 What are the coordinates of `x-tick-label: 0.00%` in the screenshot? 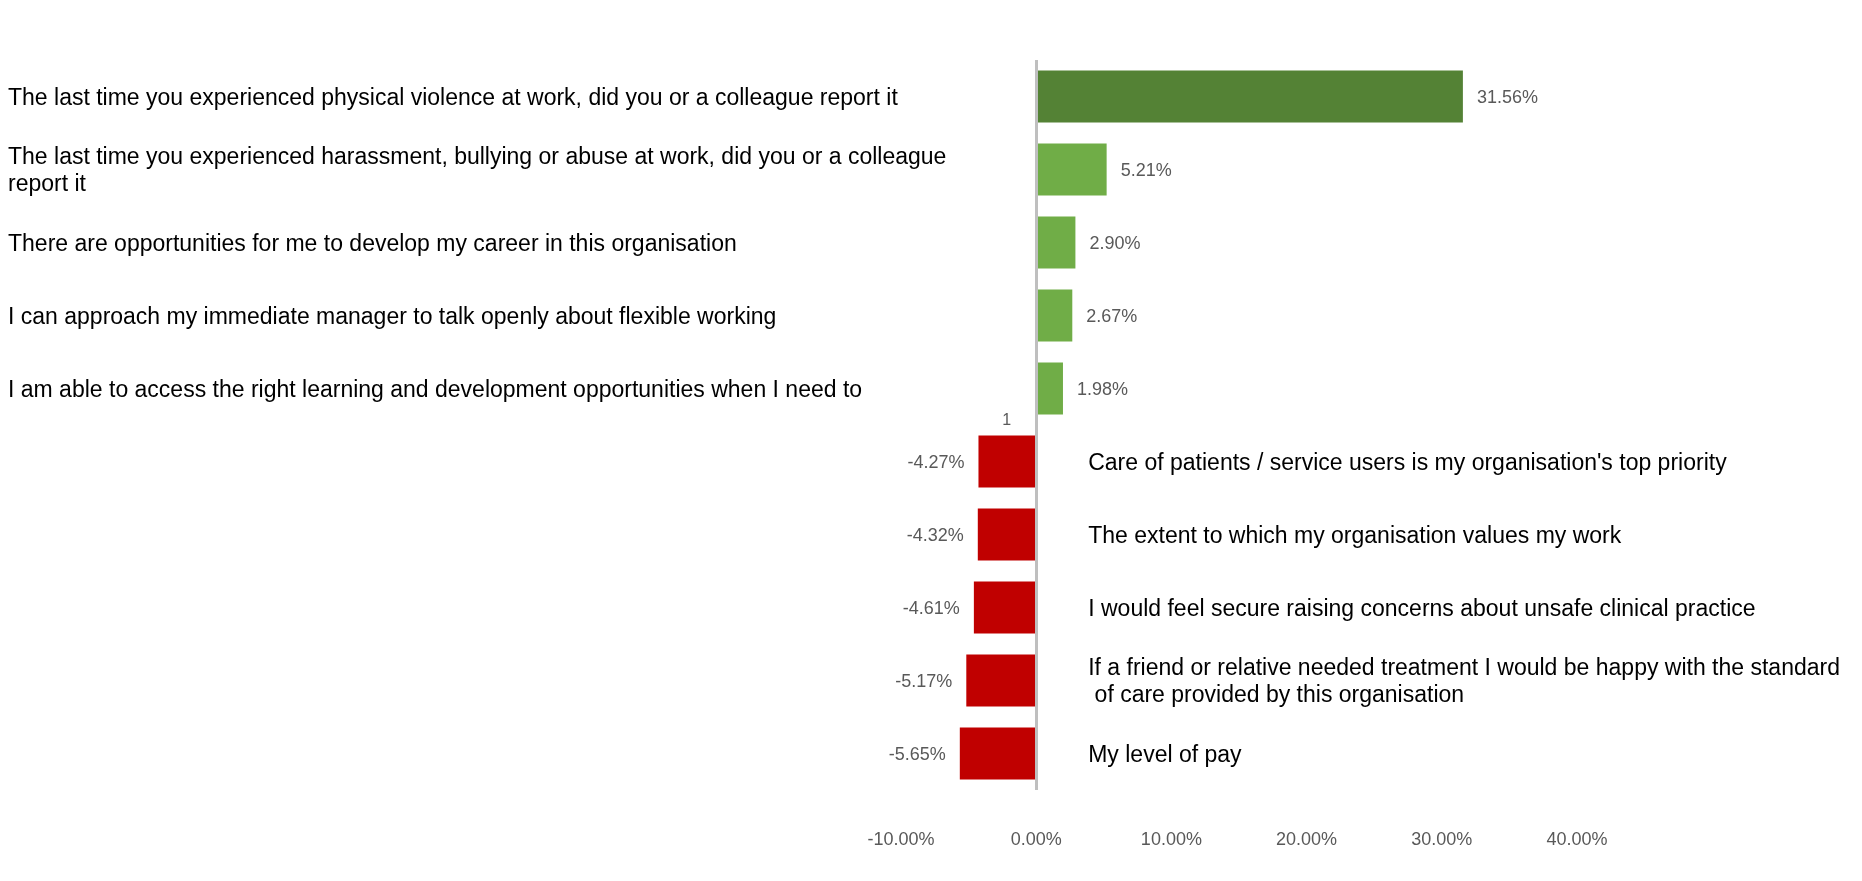 It's located at (1036, 839).